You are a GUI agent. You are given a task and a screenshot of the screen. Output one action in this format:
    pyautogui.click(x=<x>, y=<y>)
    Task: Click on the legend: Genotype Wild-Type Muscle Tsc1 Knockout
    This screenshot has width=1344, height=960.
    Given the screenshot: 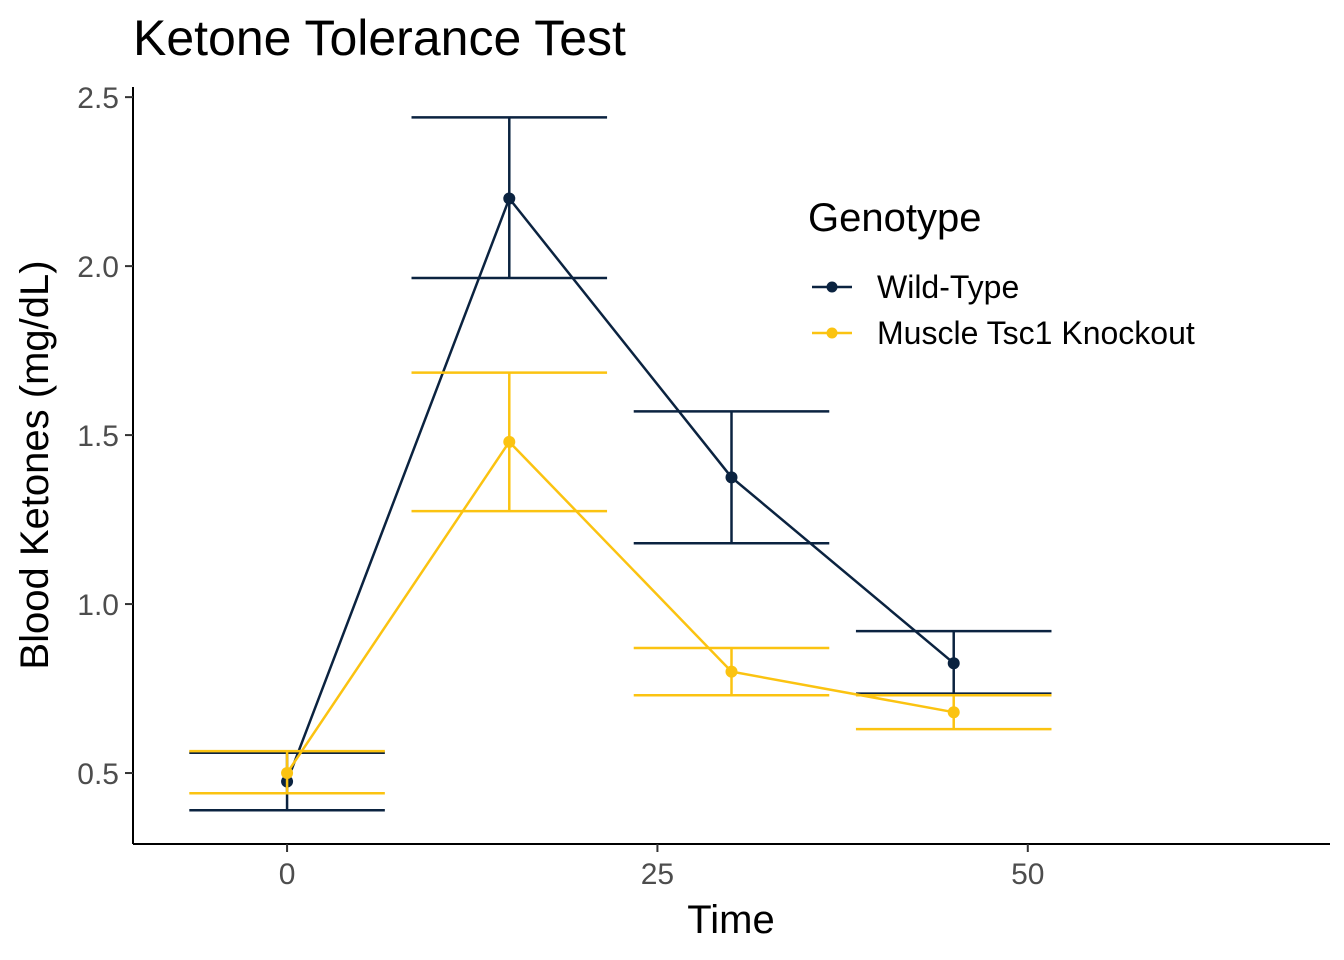 What is the action you would take?
    pyautogui.click(x=1001, y=273)
    